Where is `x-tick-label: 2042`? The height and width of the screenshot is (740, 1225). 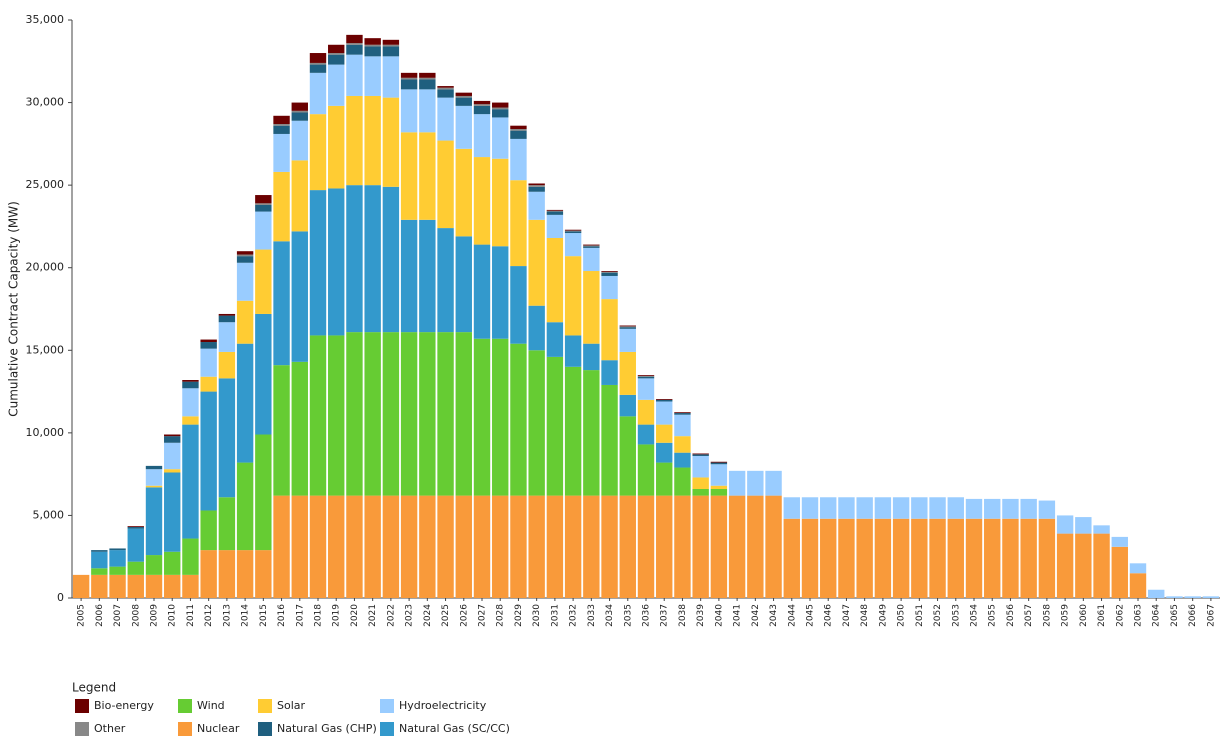 x-tick-label: 2042 is located at coordinates (756, 615).